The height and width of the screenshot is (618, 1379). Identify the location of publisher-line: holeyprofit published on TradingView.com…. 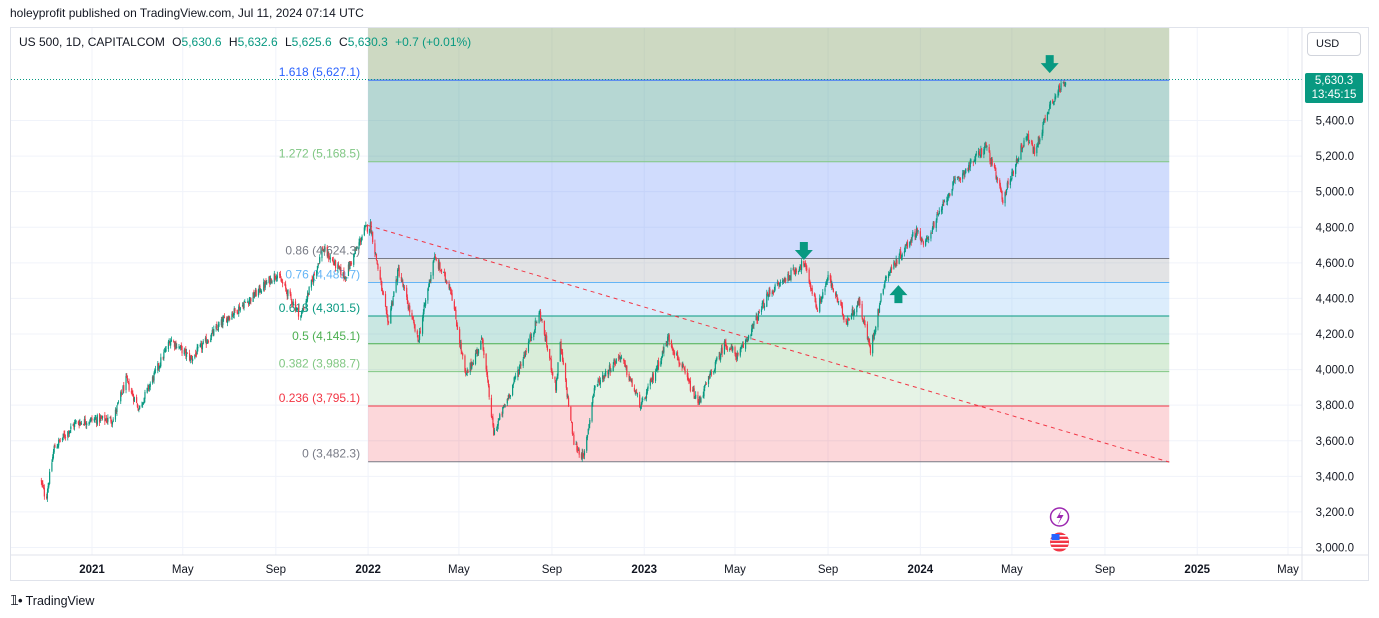
(187, 13).